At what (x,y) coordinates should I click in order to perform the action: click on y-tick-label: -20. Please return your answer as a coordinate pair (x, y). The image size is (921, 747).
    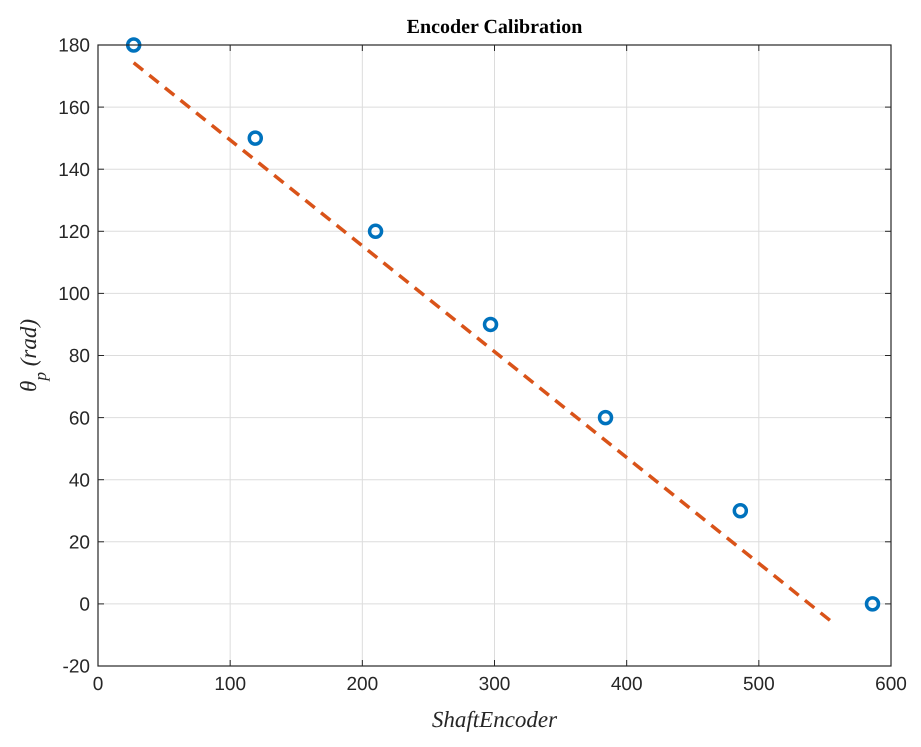
    Looking at the image, I should click on (76, 667).